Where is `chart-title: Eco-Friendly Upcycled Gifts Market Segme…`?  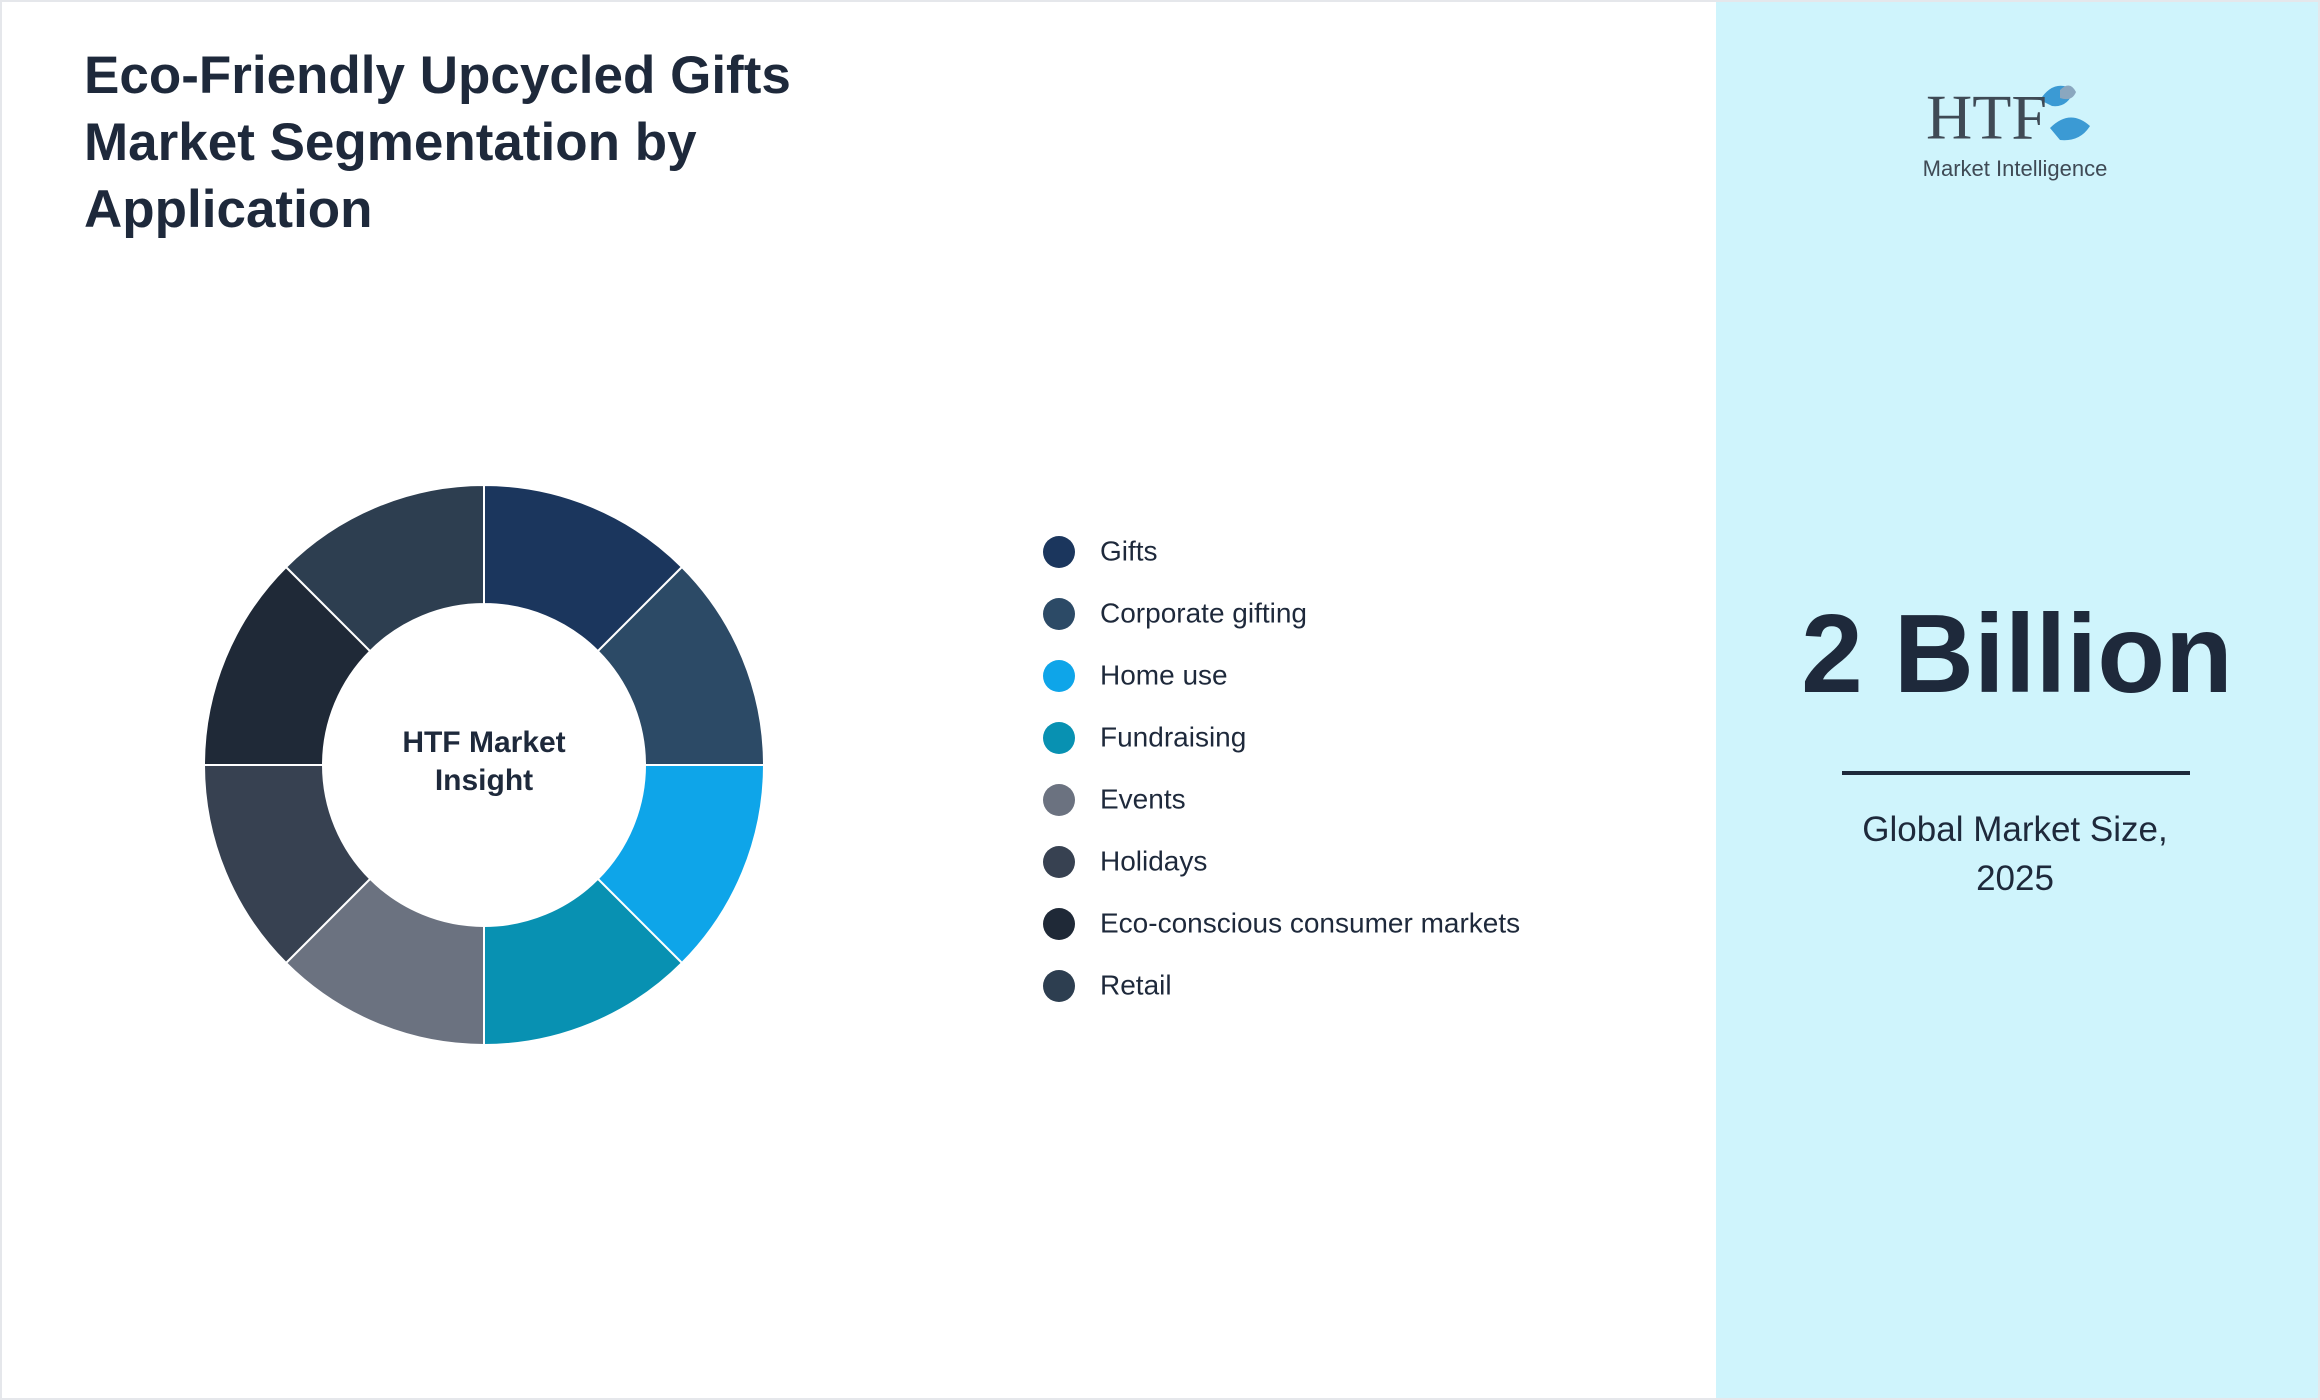
chart-title: Eco-Friendly Upcycled Gifts Market Segme… is located at coordinates (437, 142).